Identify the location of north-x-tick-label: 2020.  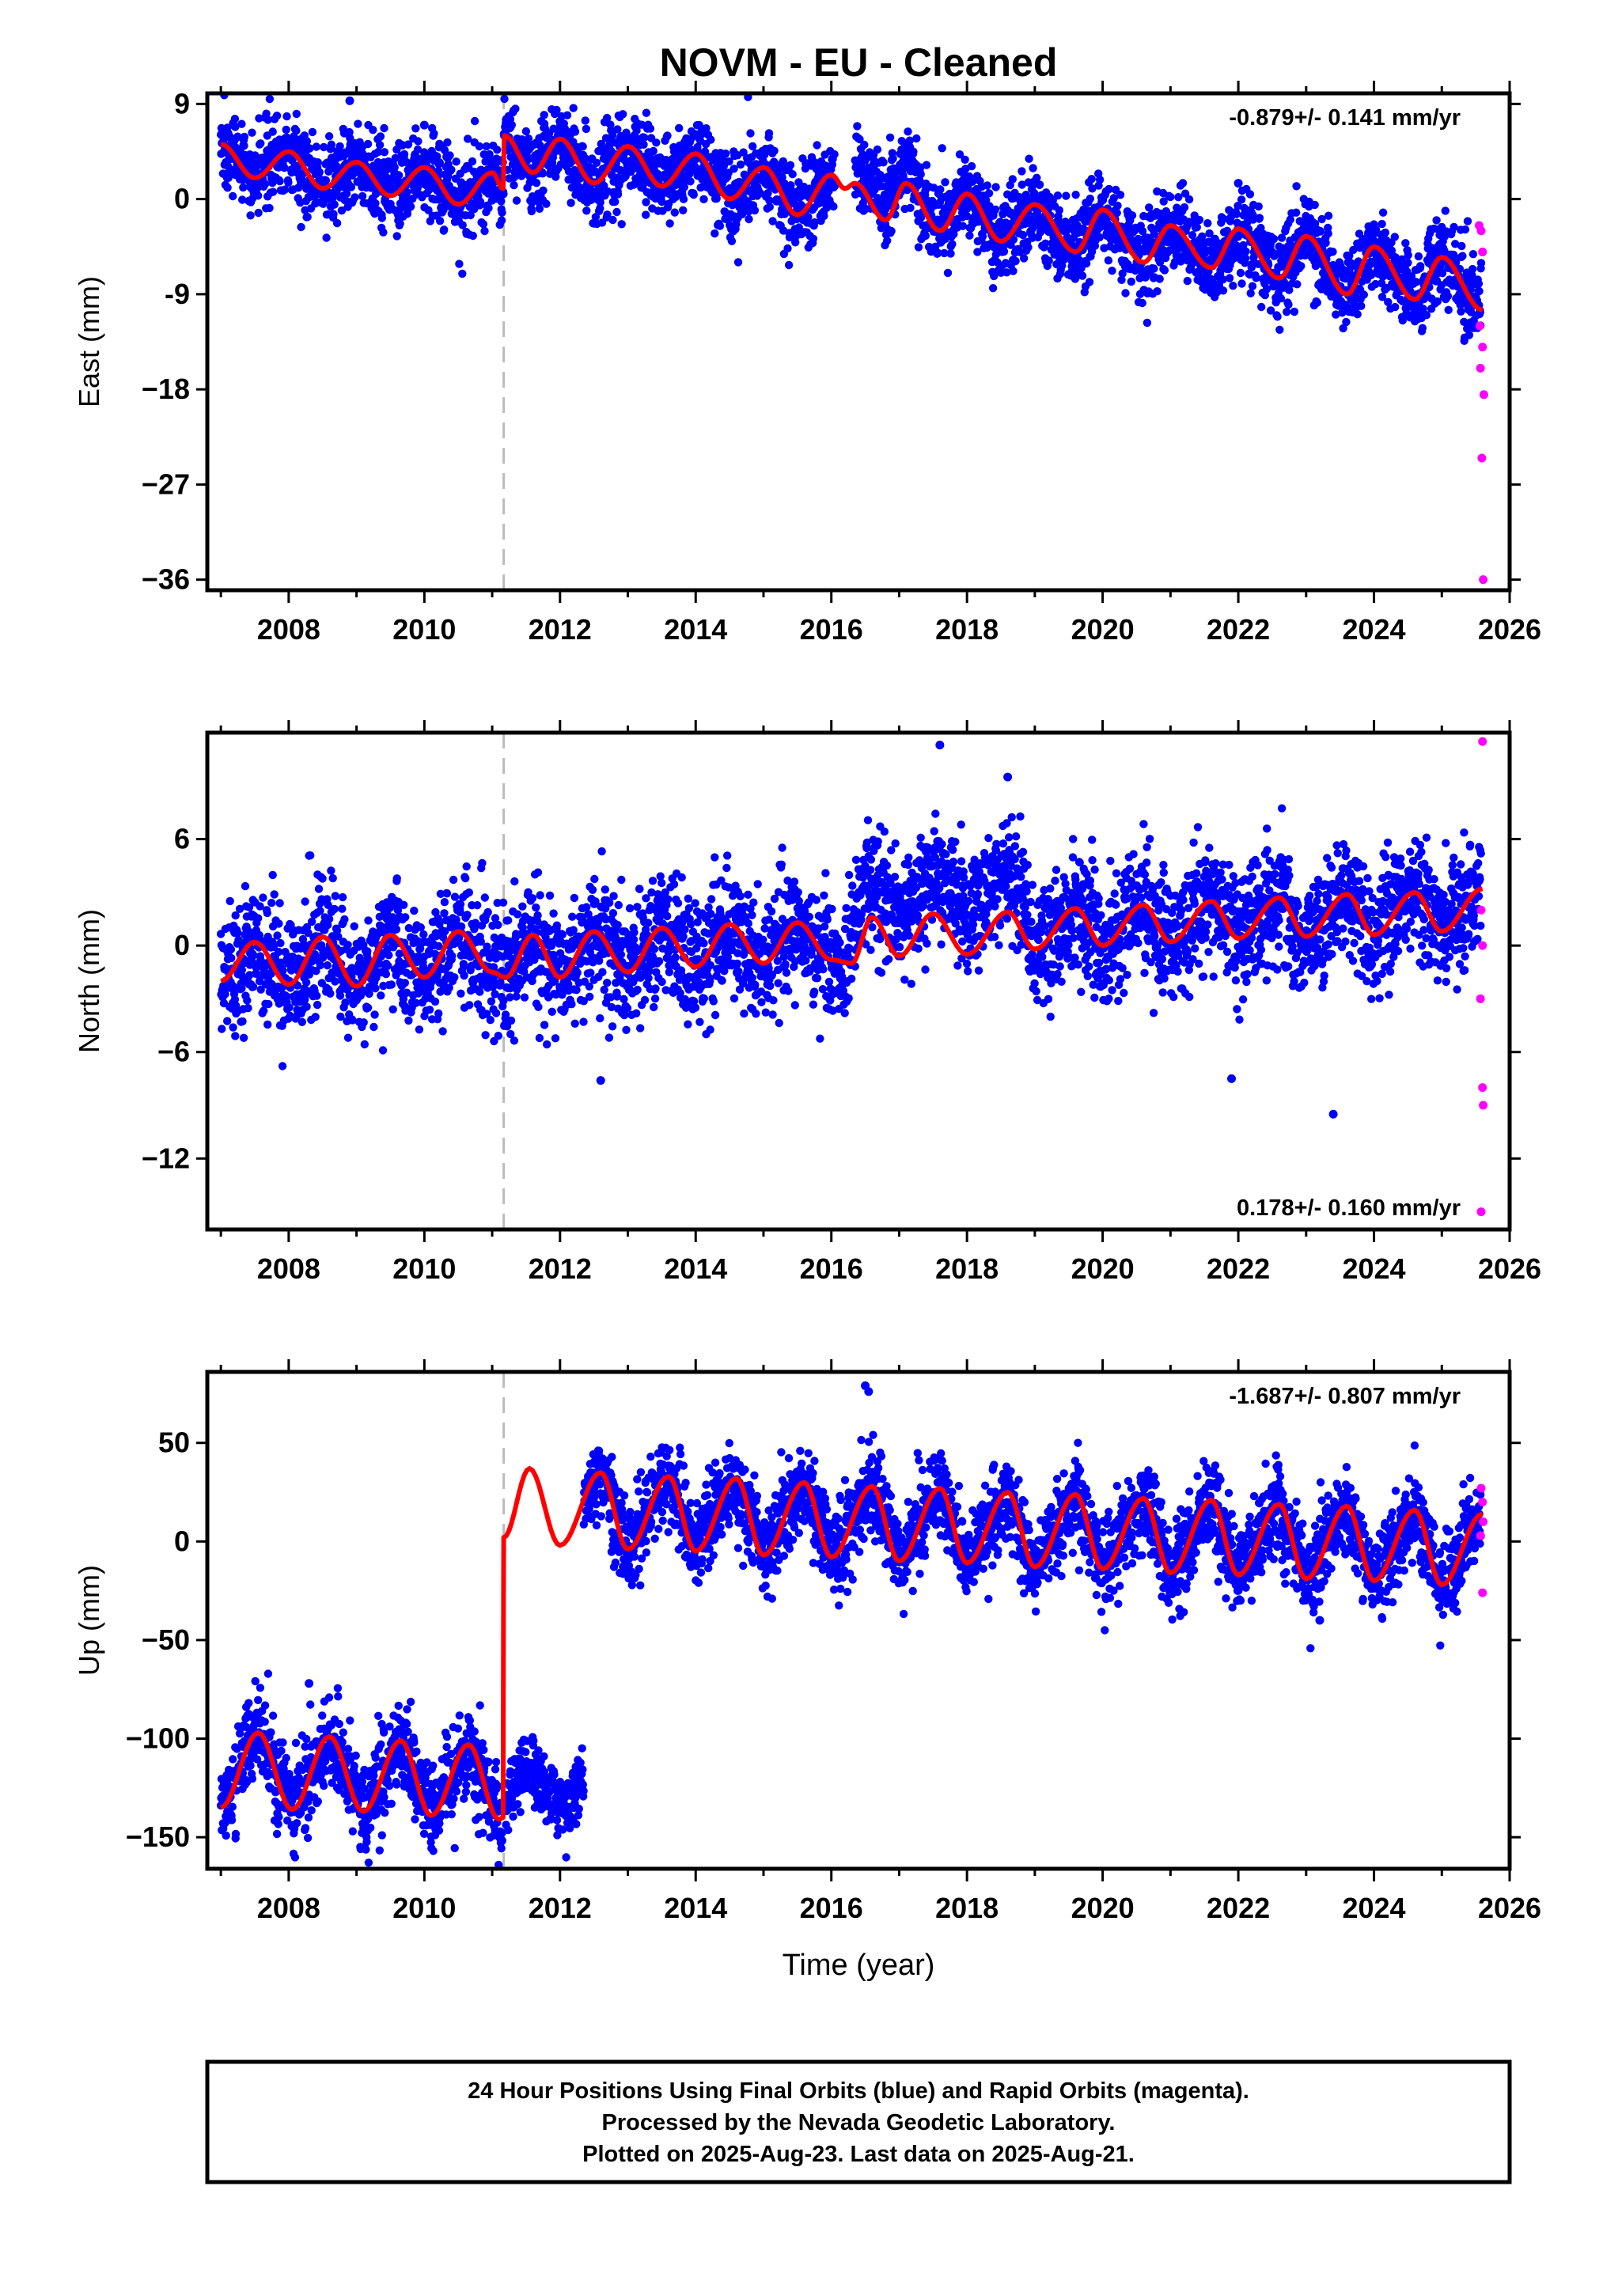
(1103, 1268).